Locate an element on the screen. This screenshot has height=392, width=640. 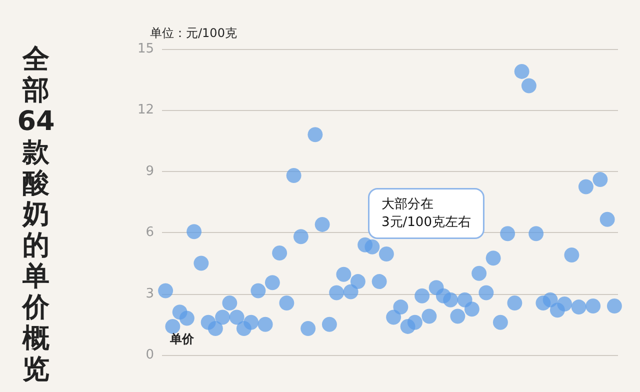
series-label: 单价 is located at coordinates (182, 339).